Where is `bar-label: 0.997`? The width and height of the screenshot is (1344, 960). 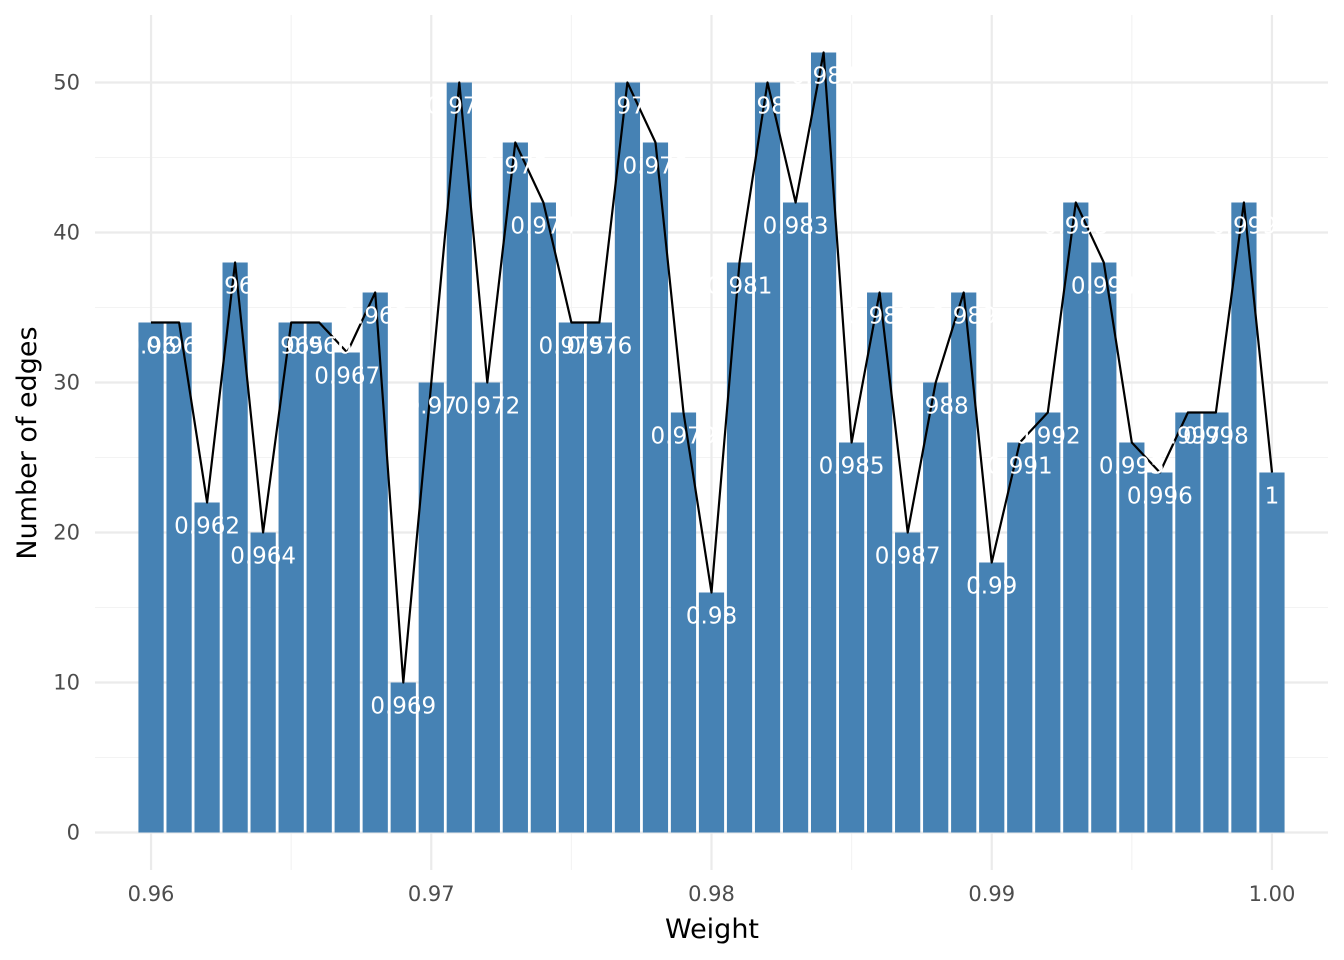 bar-label: 0.997 is located at coordinates (1188, 437).